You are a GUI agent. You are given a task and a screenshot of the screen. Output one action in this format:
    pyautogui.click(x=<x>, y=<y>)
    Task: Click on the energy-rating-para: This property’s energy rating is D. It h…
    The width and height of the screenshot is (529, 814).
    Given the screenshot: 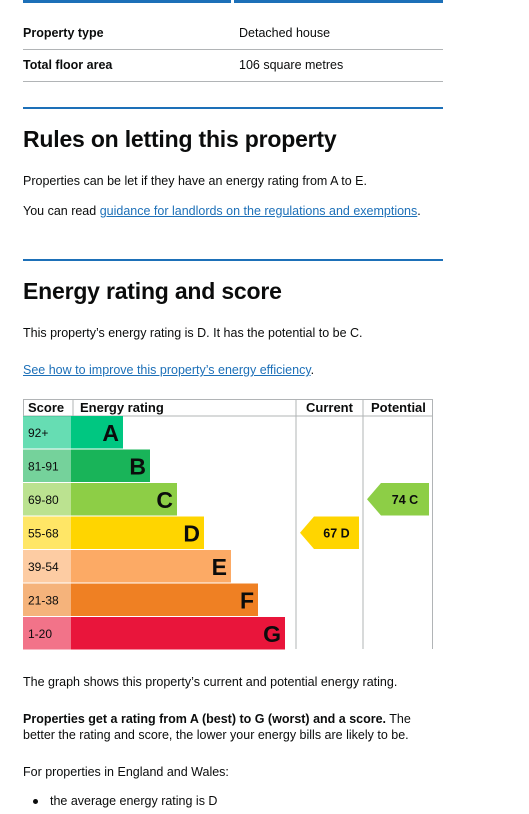 What is the action you would take?
    pyautogui.click(x=193, y=333)
    